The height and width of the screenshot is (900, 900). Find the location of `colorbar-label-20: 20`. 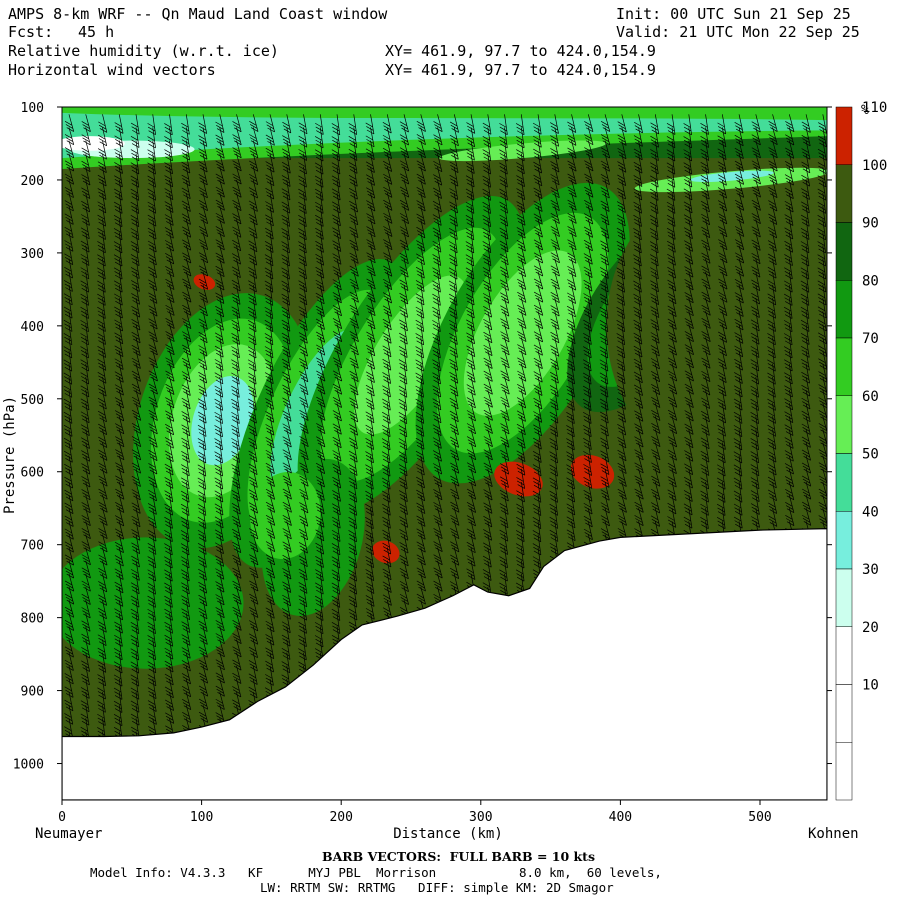

colorbar-label-20: 20 is located at coordinates (870, 628).